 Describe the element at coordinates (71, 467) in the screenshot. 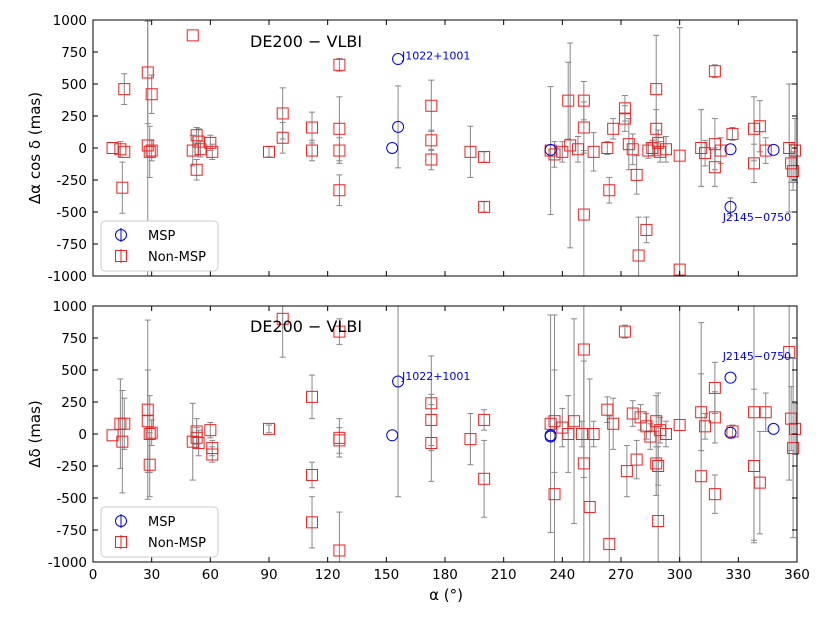

I see `y-tick-label: -250` at that location.